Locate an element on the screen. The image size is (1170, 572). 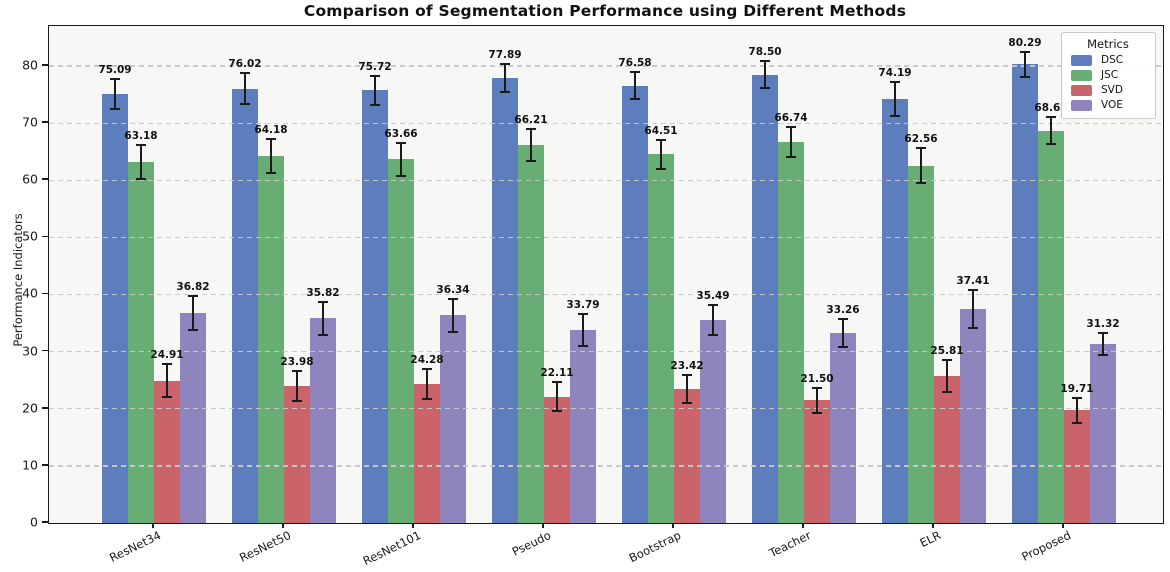
bar-value-label: 33.26 is located at coordinates (843, 309).